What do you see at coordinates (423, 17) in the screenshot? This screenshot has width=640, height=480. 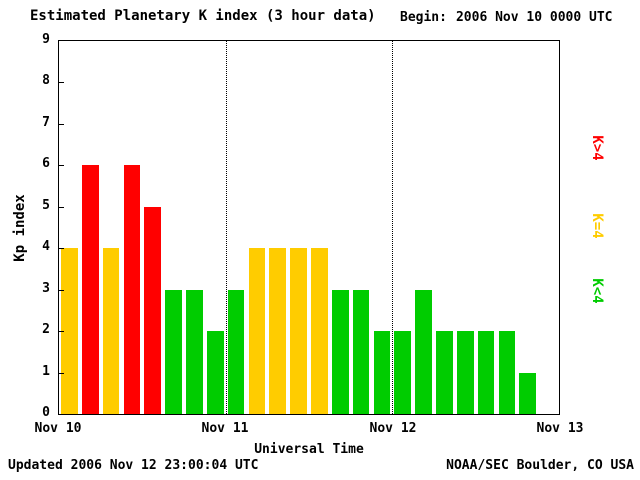 I see `begin-label: Begin:` at bounding box center [423, 17].